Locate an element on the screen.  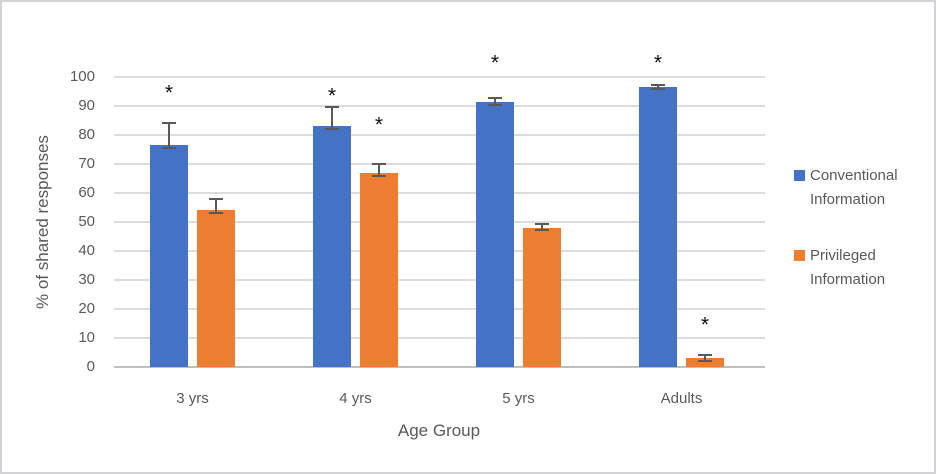
category-label: Adults is located at coordinates (681, 398).